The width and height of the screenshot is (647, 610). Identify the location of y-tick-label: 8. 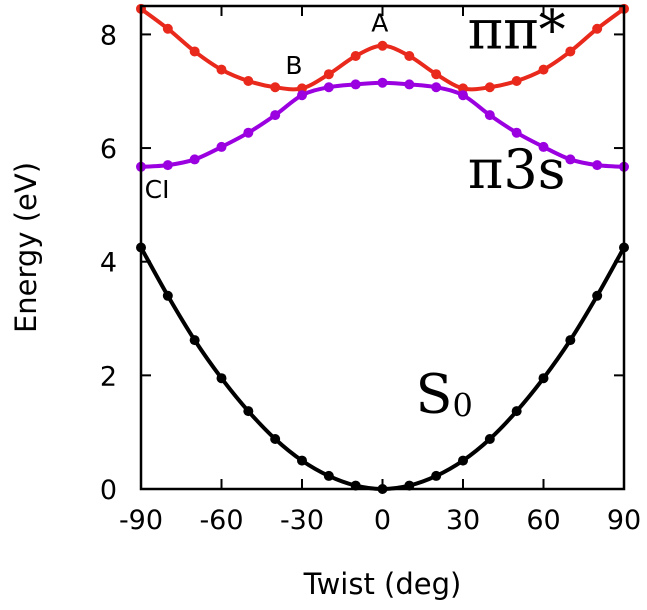
(108, 35).